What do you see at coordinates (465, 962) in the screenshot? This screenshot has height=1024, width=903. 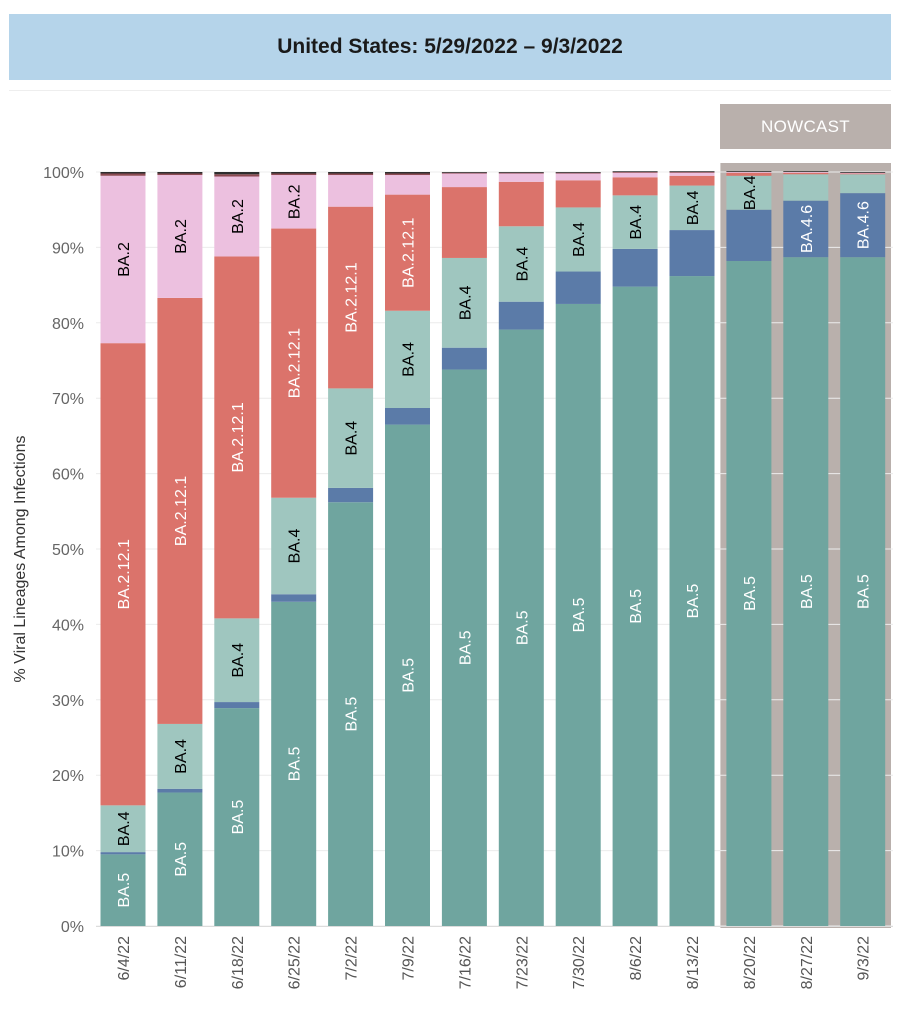 I see `x-tick-label: 7/16/22` at bounding box center [465, 962].